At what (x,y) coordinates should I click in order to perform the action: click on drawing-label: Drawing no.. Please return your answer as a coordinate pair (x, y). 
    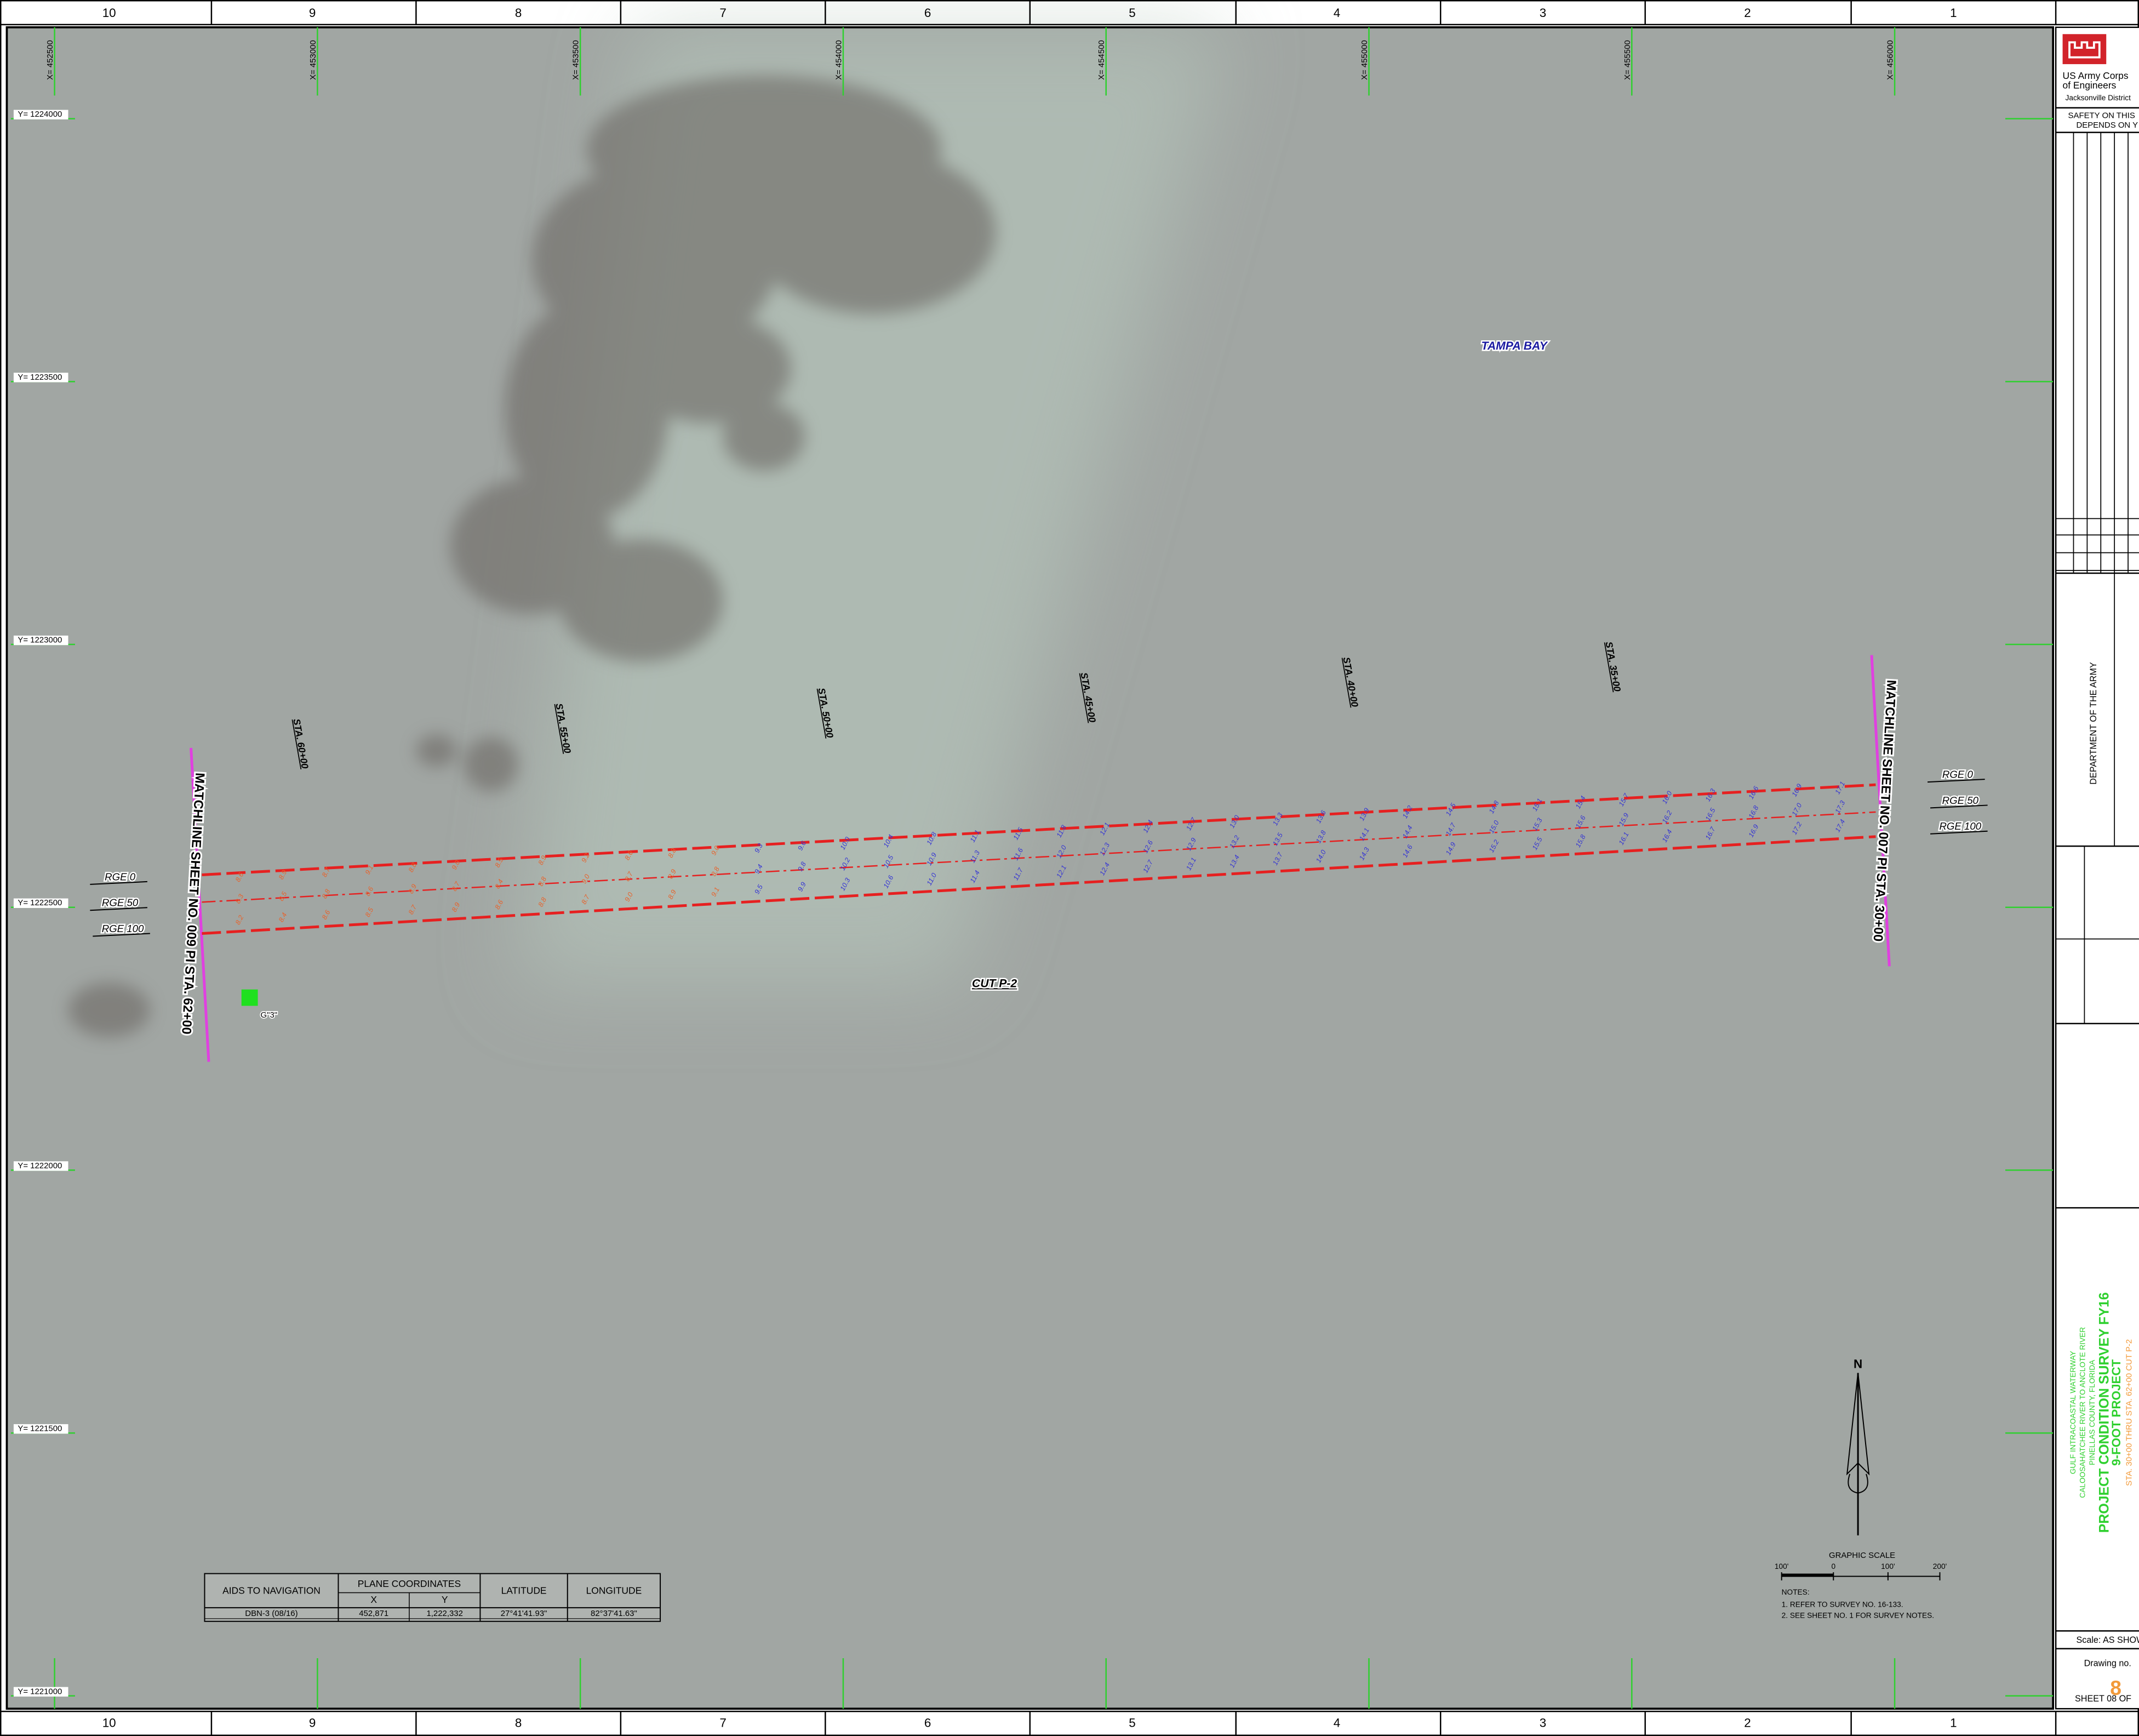
    Looking at the image, I should click on (2107, 1663).